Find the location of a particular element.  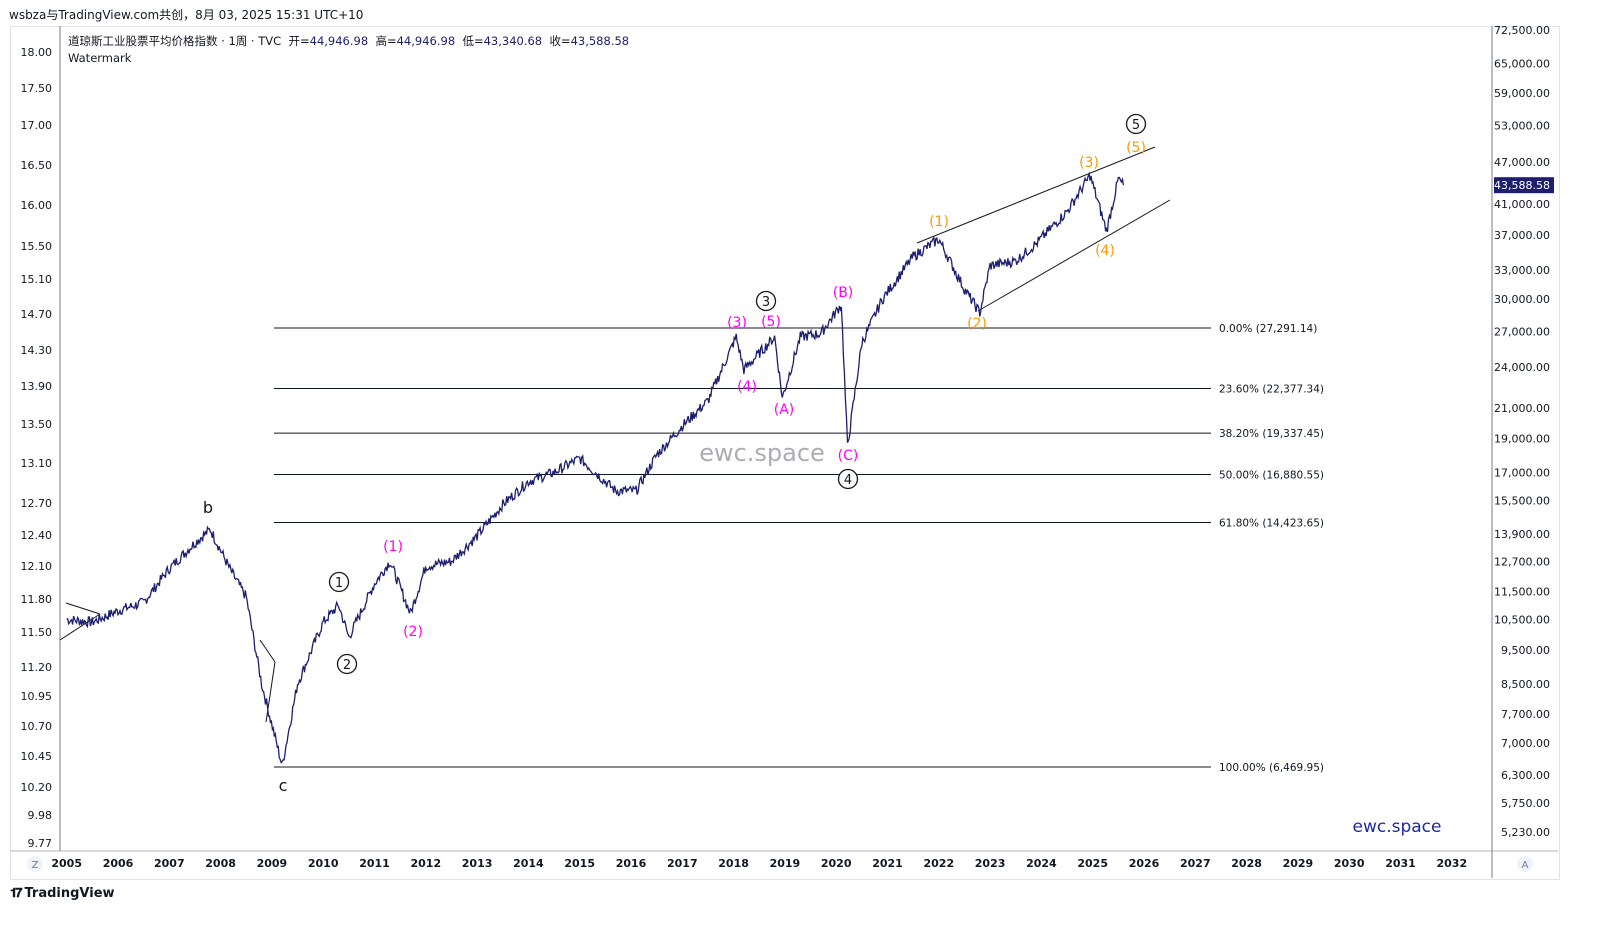

price-axis-tick: 47,000.00 is located at coordinates (1522, 162).